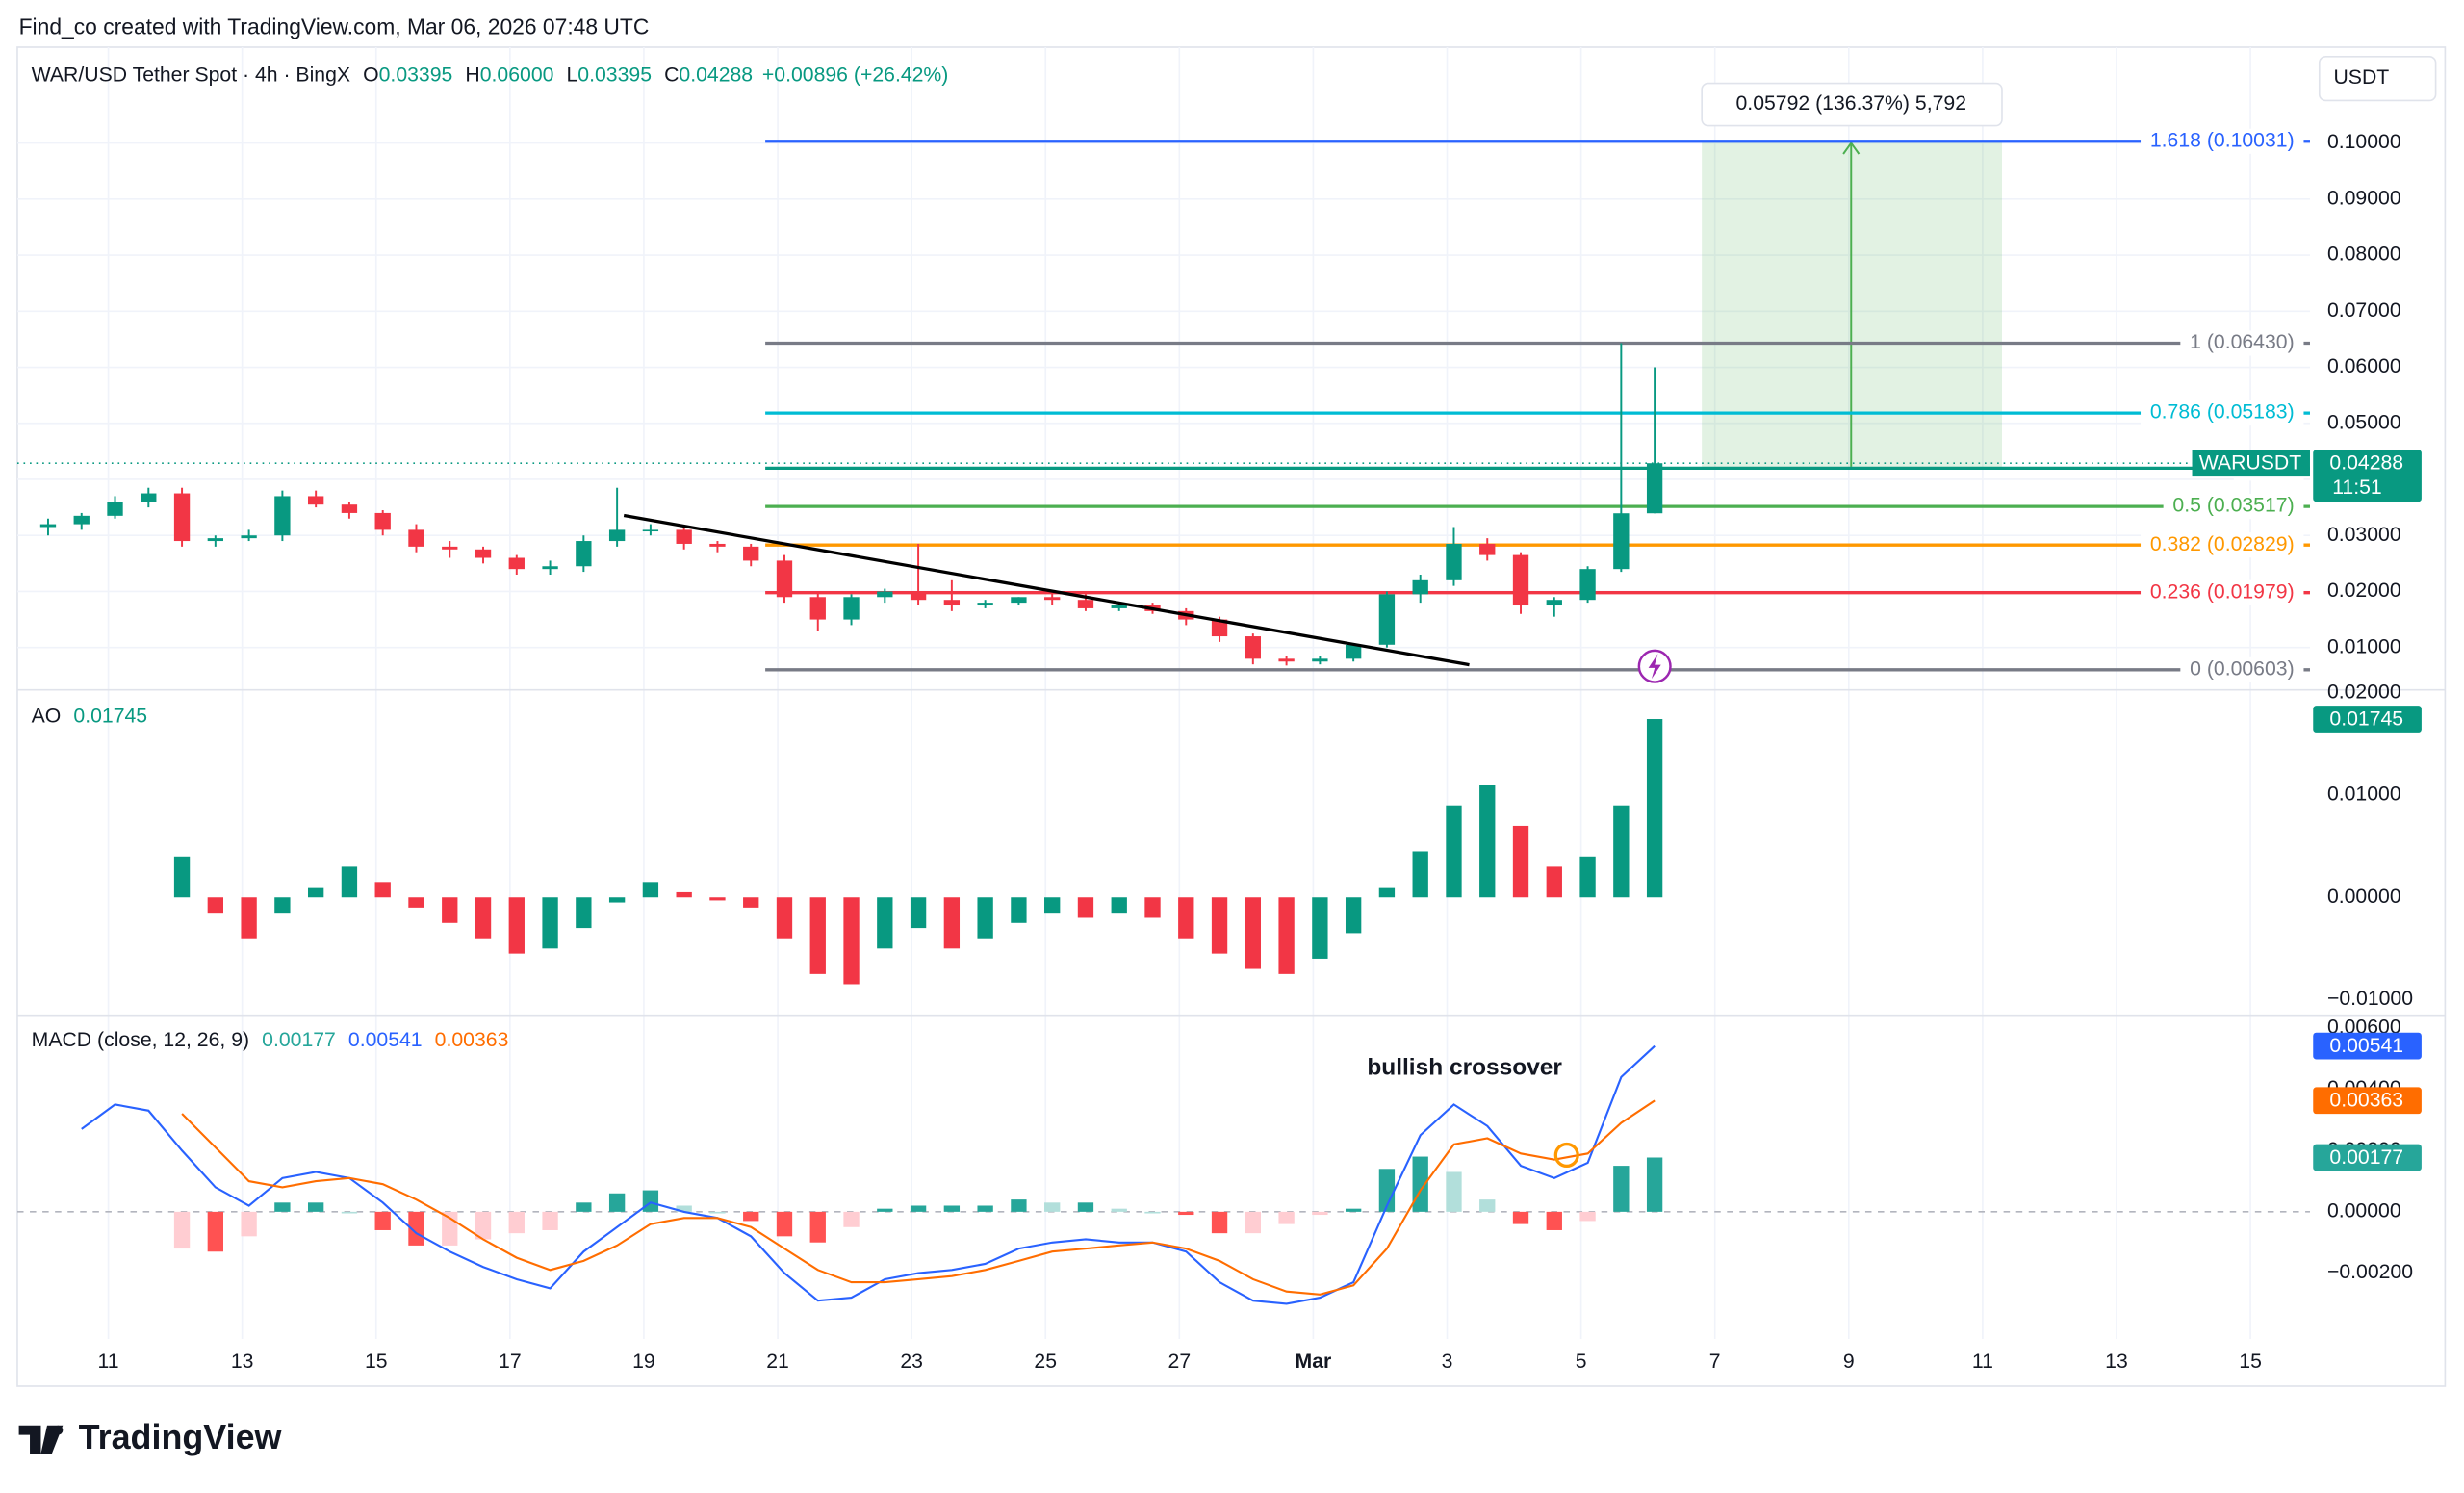 The image size is (2464, 1493). What do you see at coordinates (1851, 148) in the screenshot?
I see `measure-arrowhead` at bounding box center [1851, 148].